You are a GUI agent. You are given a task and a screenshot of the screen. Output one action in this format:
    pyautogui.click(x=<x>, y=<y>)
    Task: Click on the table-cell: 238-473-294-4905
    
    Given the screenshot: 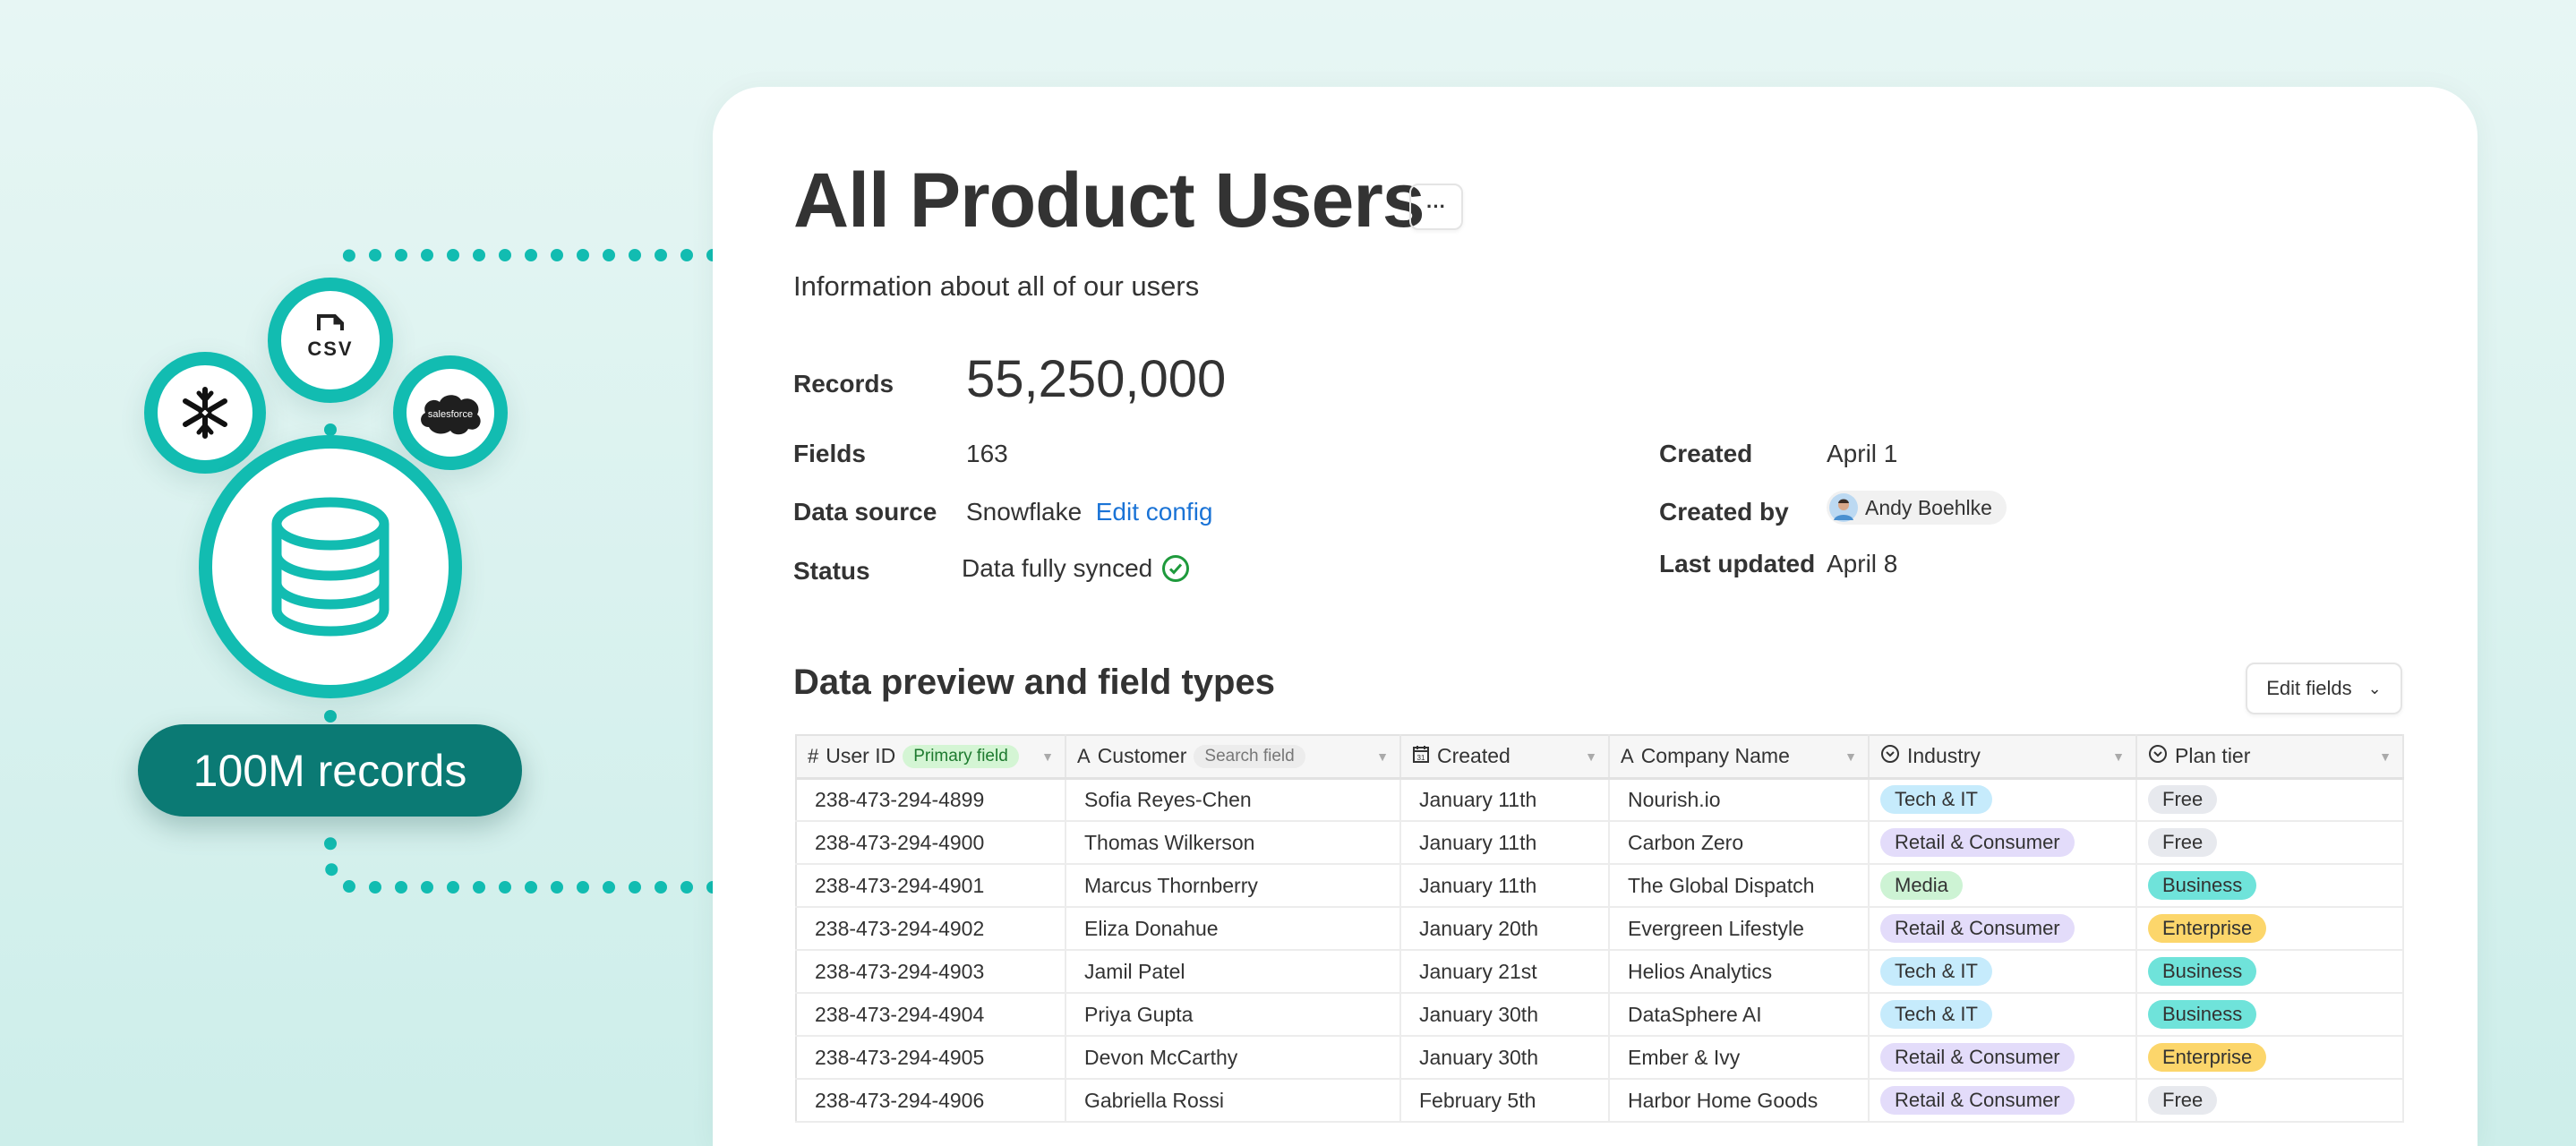 What is the action you would take?
    pyautogui.click(x=931, y=1058)
    